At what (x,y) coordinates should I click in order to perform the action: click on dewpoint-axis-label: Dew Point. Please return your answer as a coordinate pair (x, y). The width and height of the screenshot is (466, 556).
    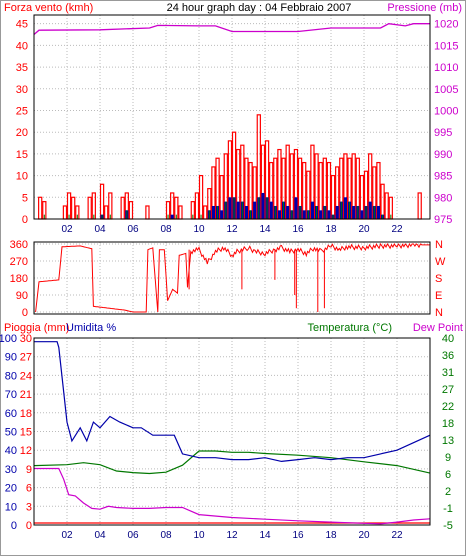
    Looking at the image, I should click on (438, 328).